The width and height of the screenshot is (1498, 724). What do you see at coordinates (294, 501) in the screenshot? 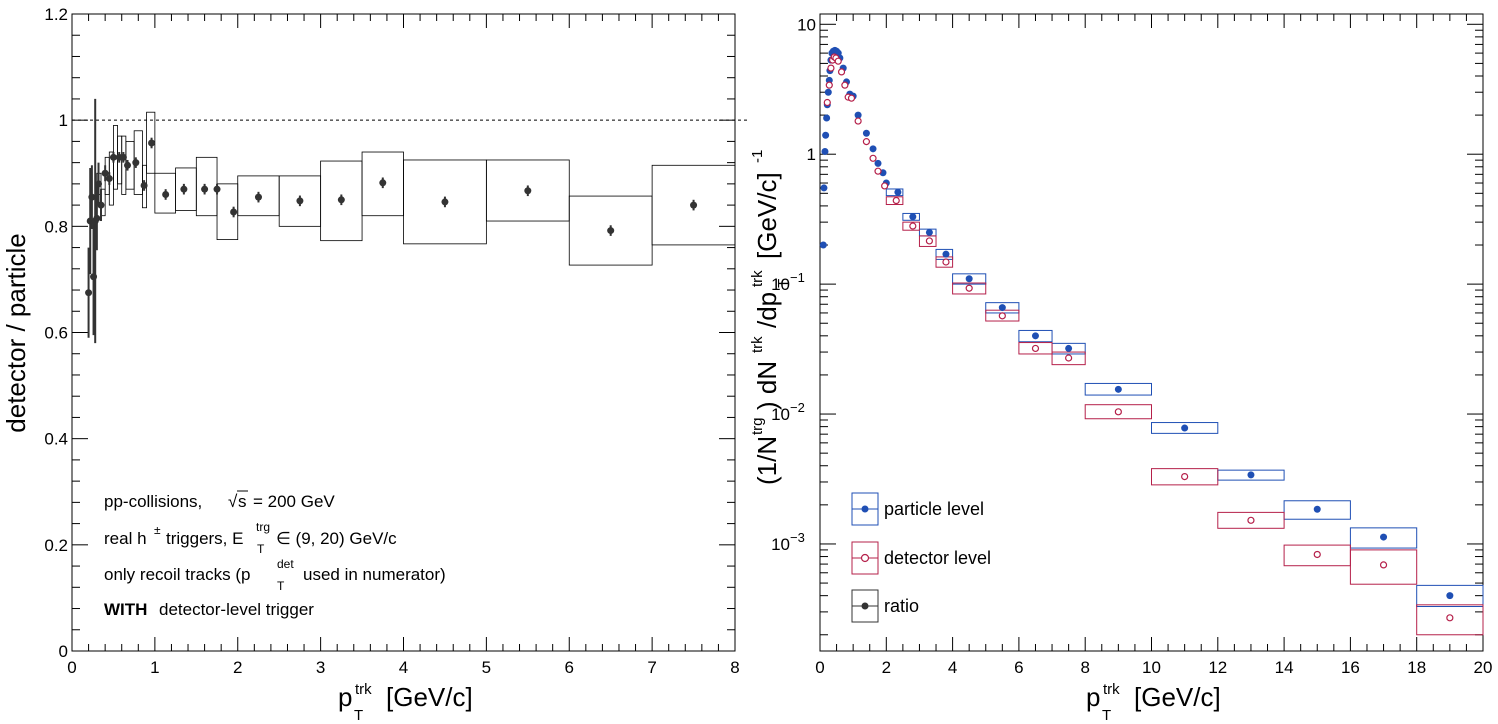
I see `svg-text: = 200 GeV` at bounding box center [294, 501].